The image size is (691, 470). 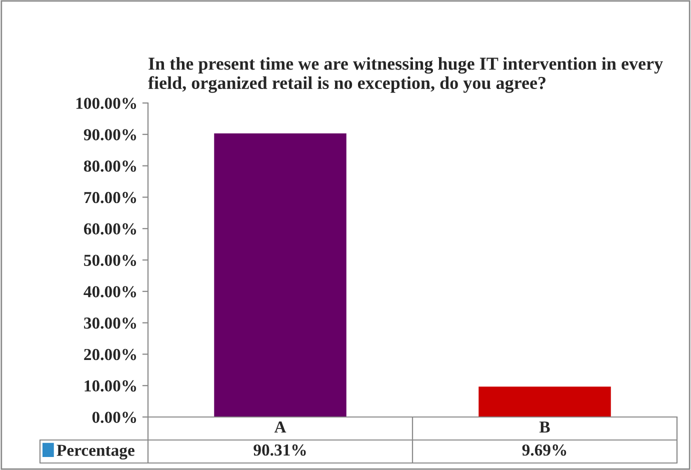 I want to click on y-tick-label: 70.00%, so click(x=110, y=198).